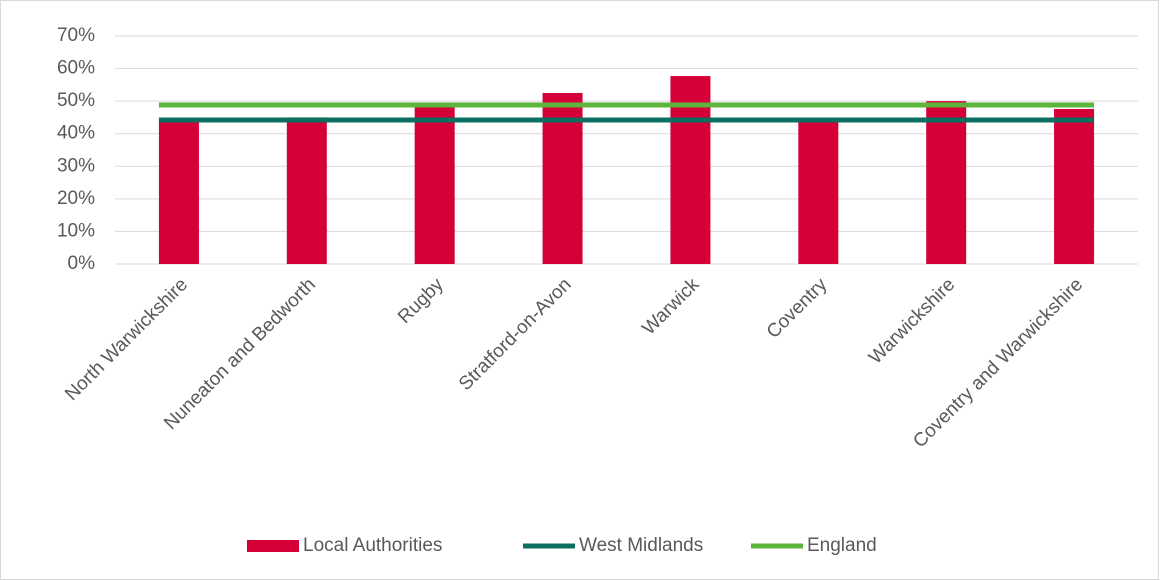 Image resolution: width=1160 pixels, height=581 pixels. I want to click on legend-label: Local Authorities, so click(372, 545).